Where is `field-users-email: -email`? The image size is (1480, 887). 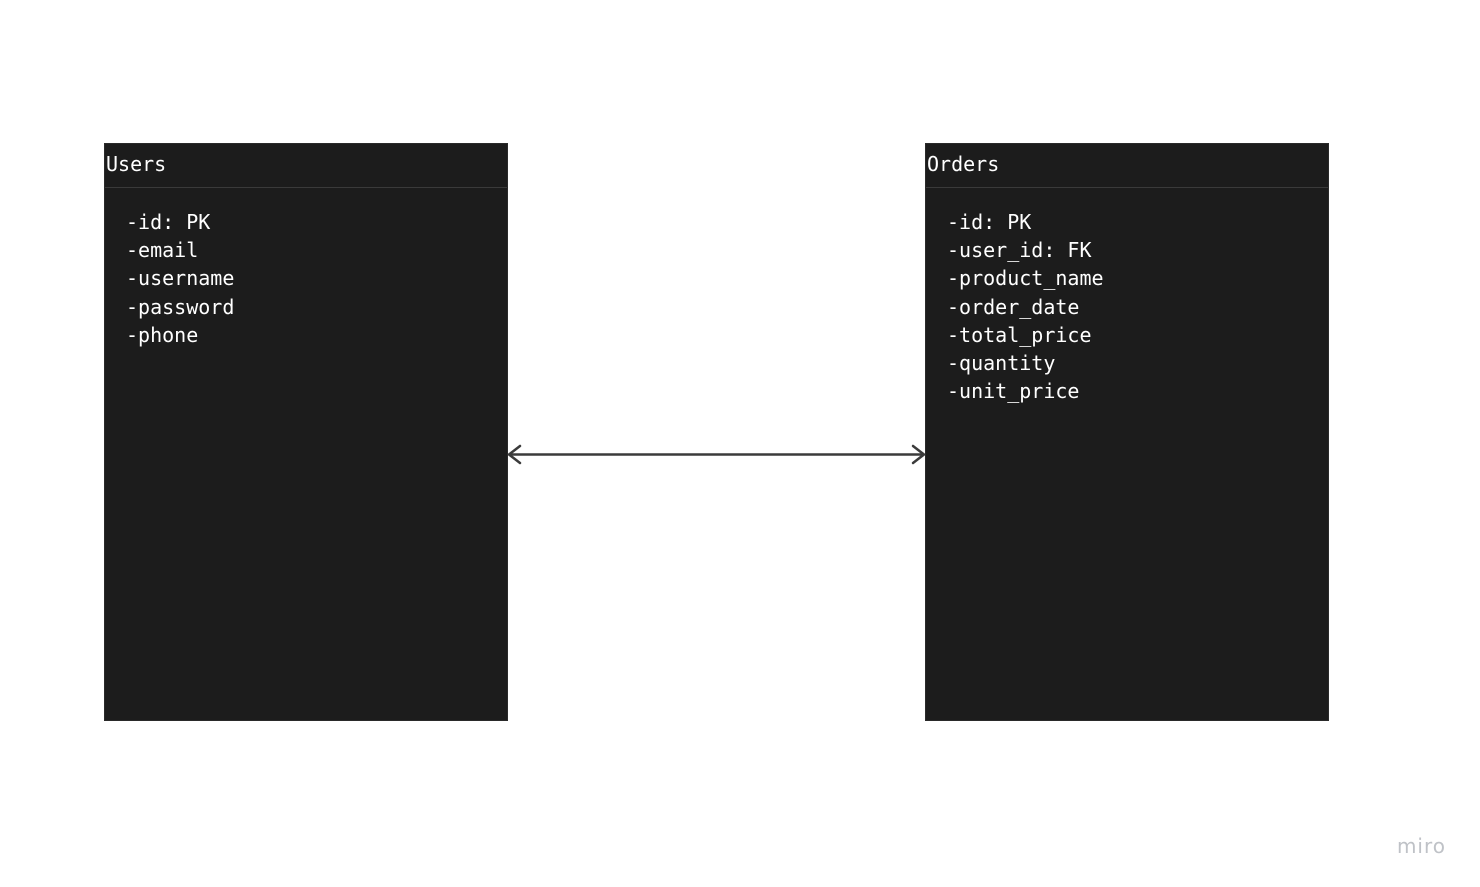 field-users-email: -email is located at coordinates (162, 250).